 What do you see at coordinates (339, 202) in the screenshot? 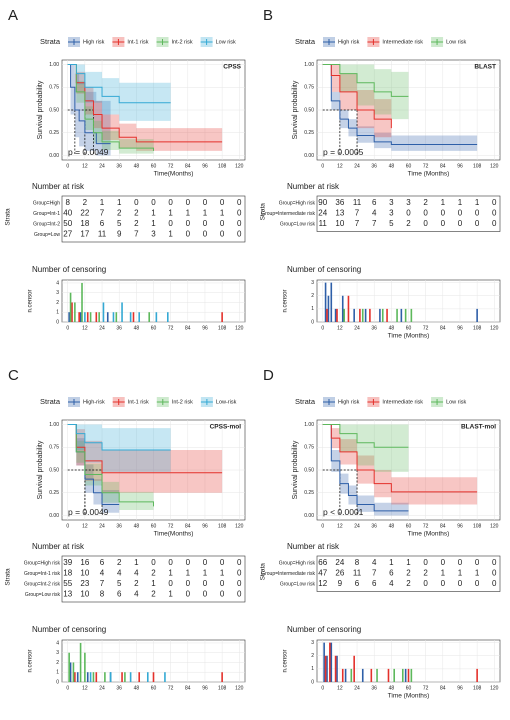
I see `risk-count: 36` at bounding box center [339, 202].